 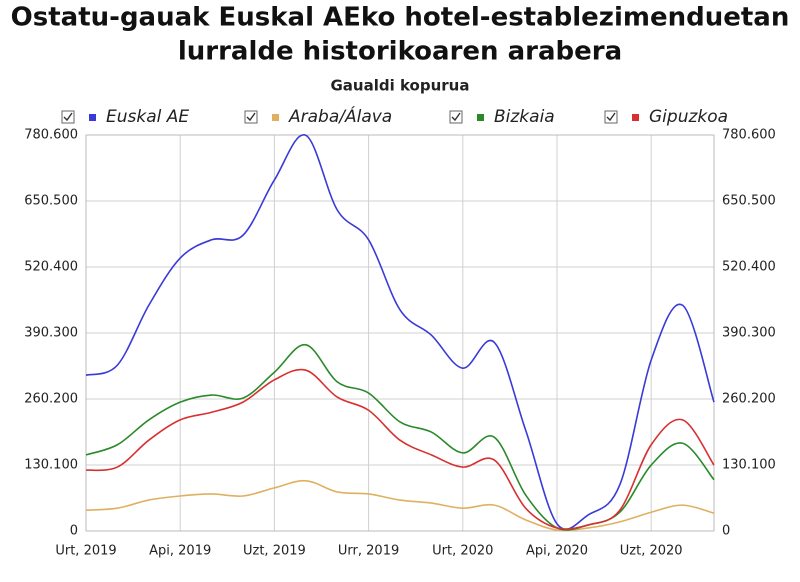 I want to click on x-tick-label: Urt, 2020, so click(x=462, y=551).